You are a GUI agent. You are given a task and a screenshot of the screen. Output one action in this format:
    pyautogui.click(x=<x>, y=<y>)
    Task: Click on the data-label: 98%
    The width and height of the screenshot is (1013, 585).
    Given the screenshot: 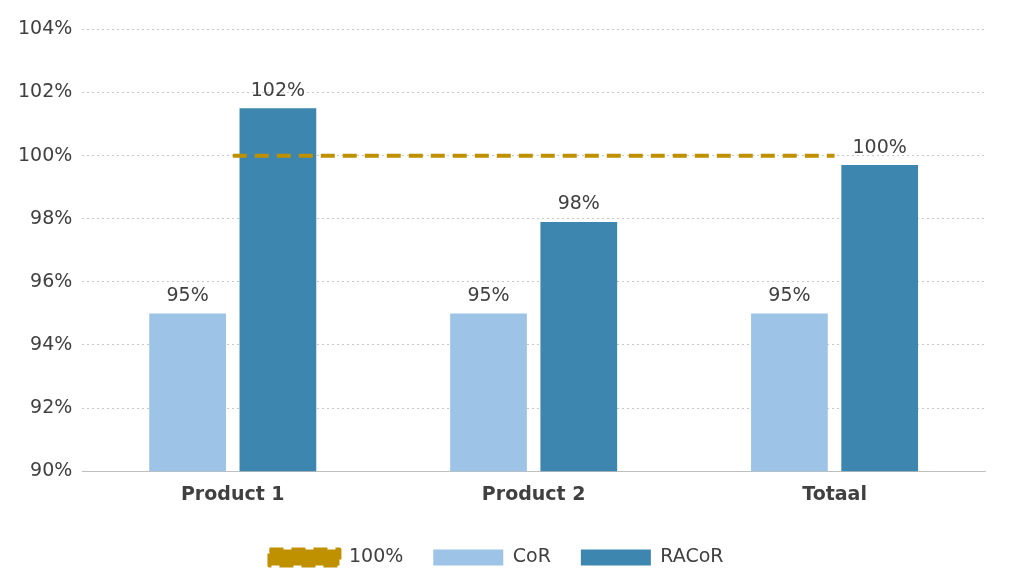 What is the action you would take?
    pyautogui.click(x=578, y=202)
    